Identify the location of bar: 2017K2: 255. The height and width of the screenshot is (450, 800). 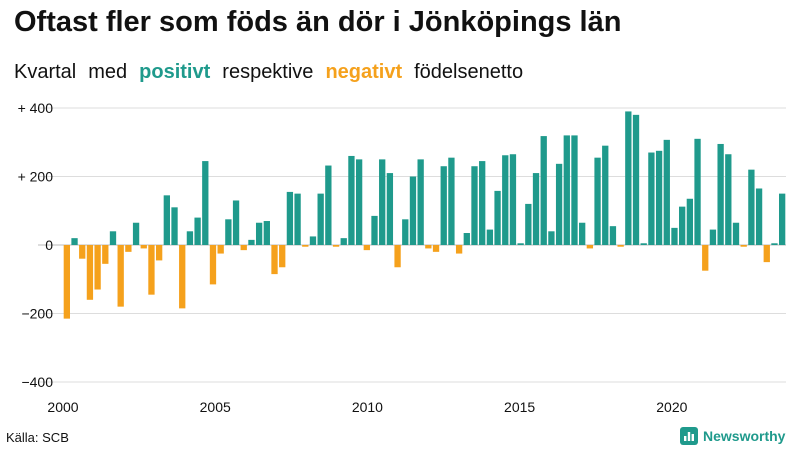
(597, 201).